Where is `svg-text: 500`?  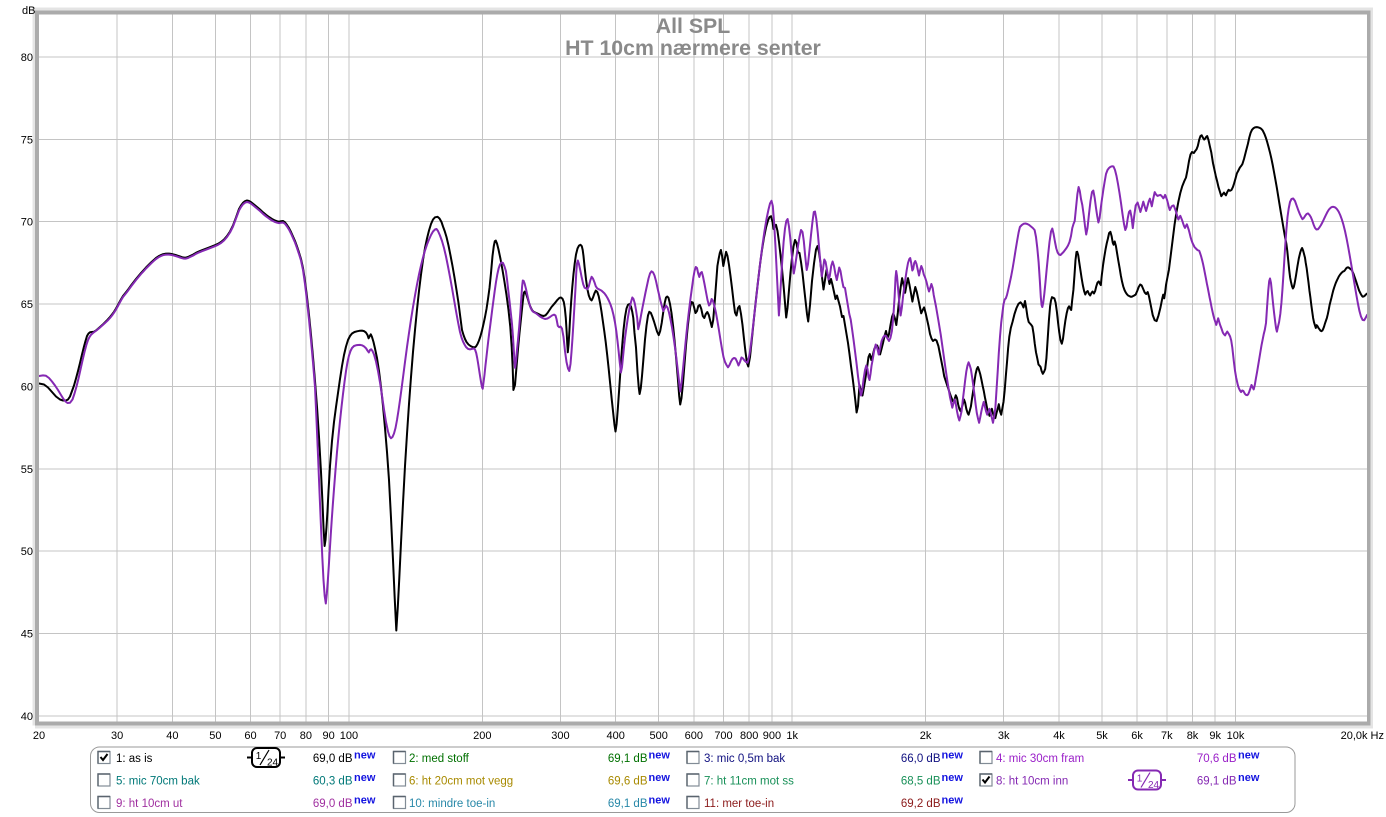
svg-text: 500 is located at coordinates (659, 736).